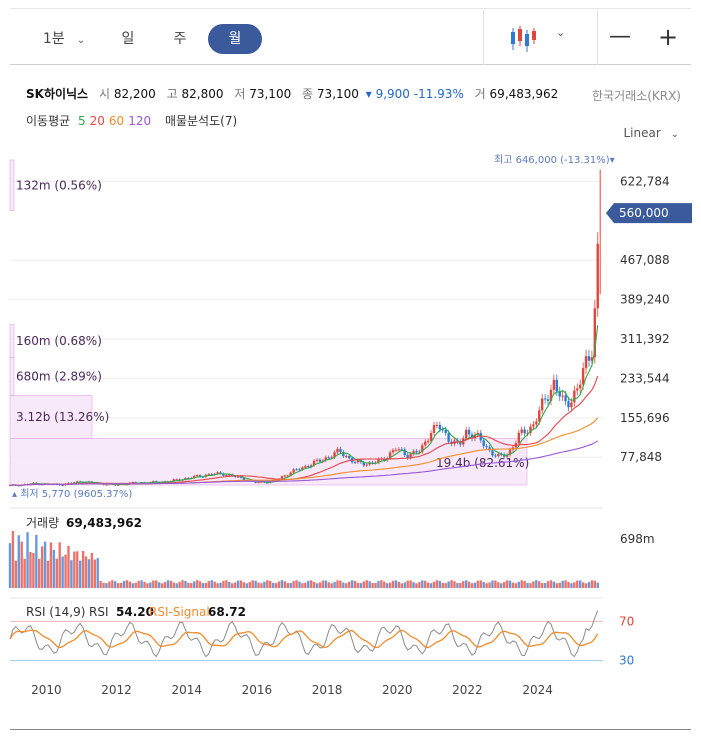  What do you see at coordinates (668, 37) in the screenshot?
I see `zoom-in-button: +` at bounding box center [668, 37].